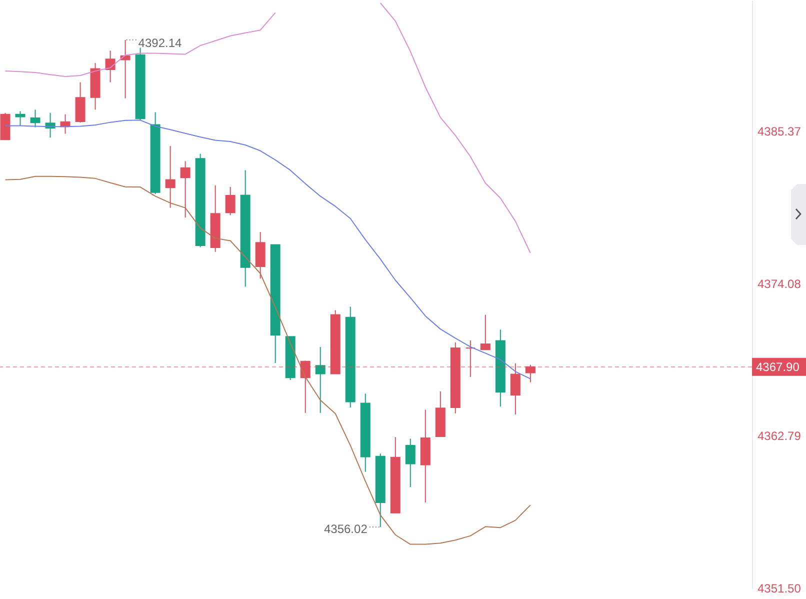  What do you see at coordinates (346, 529) in the screenshot?
I see `annotation: 4356.02` at bounding box center [346, 529].